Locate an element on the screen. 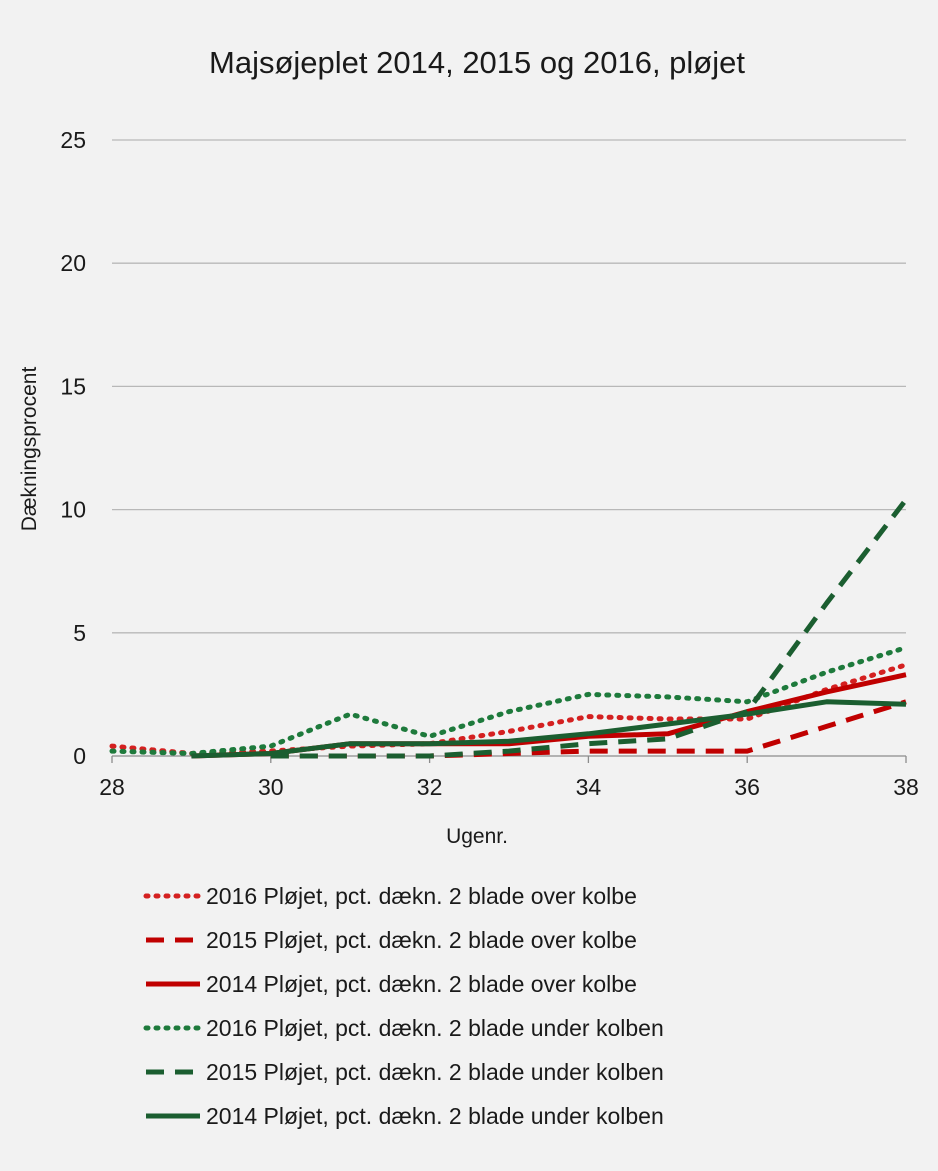 The width and height of the screenshot is (938, 1171). x-axis-ticks: 28 30 32 34 36 38 is located at coordinates (509, 778).